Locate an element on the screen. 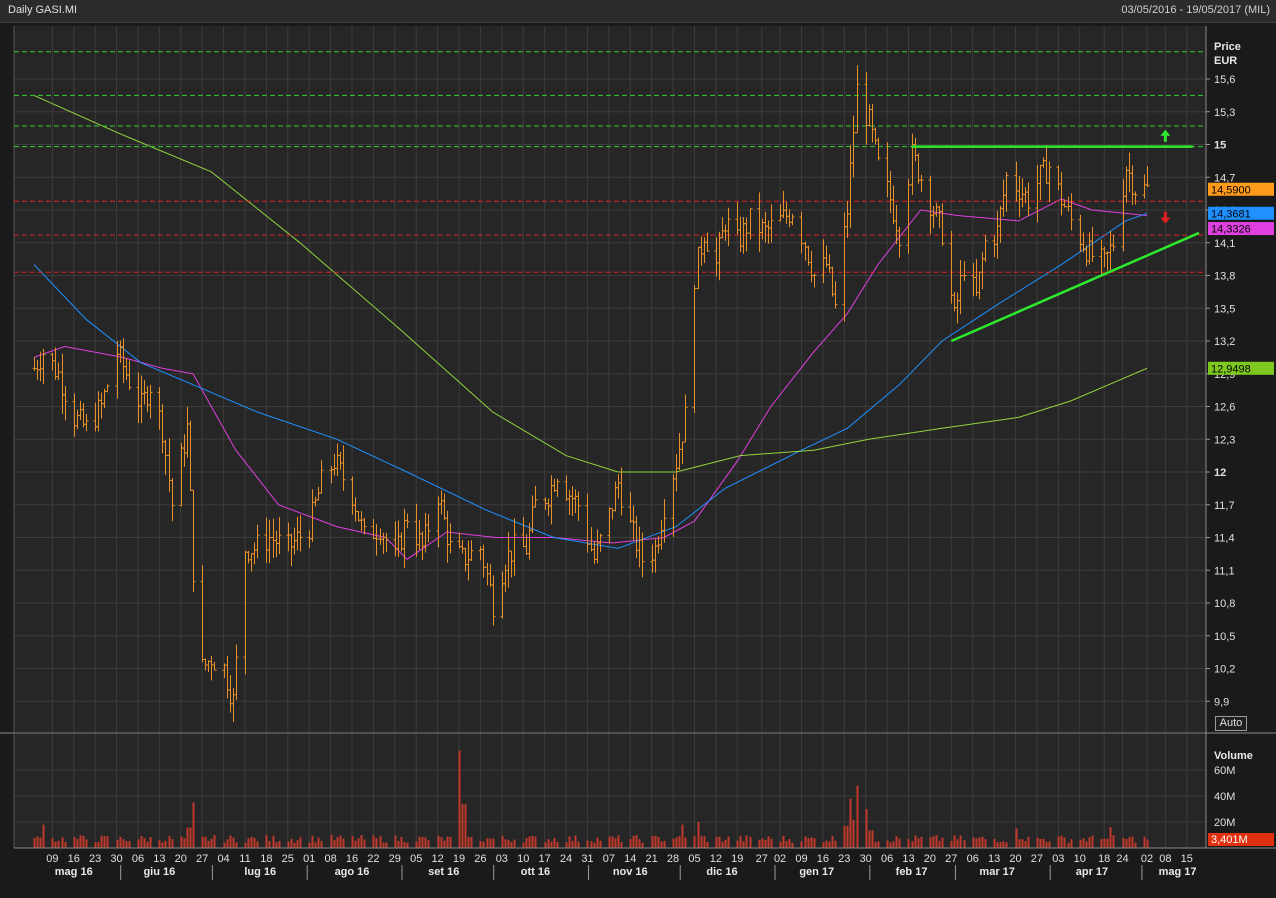 Image resolution: width=1276 pixels, height=898 pixels. month-label: nov 16 is located at coordinates (630, 872).